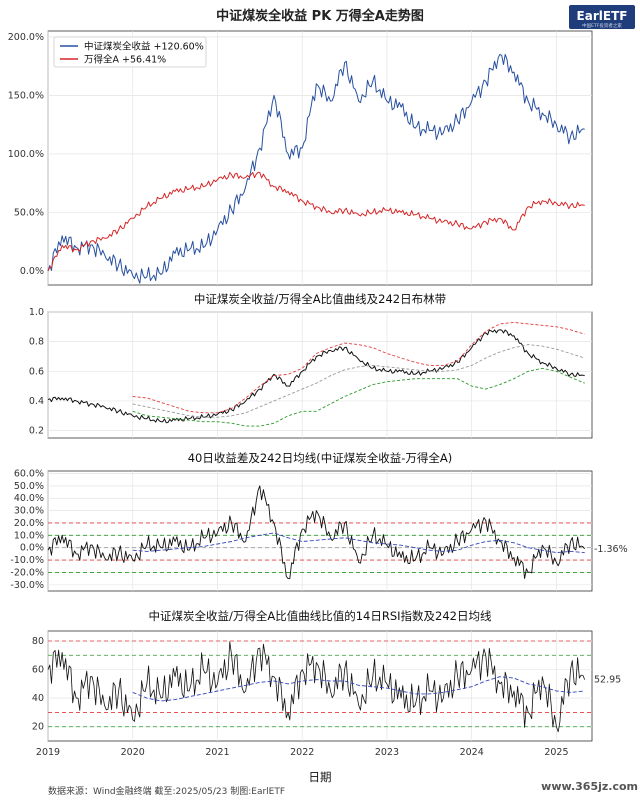  What do you see at coordinates (387, 752) in the screenshot?
I see `x-tick-label: 2023` at bounding box center [387, 752].